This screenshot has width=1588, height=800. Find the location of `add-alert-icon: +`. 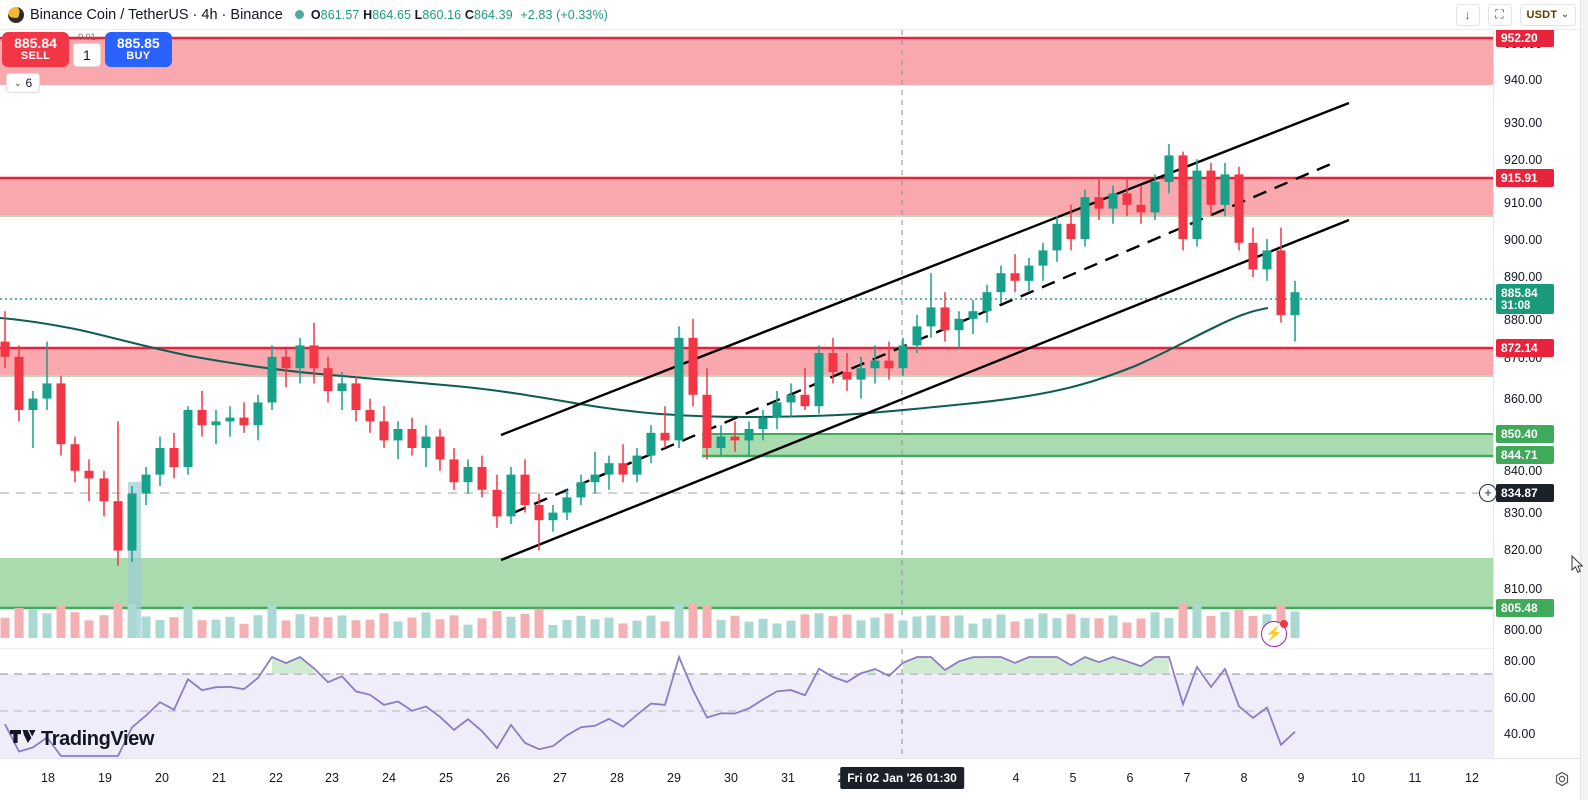

add-alert-icon: + is located at coordinates (1488, 493).